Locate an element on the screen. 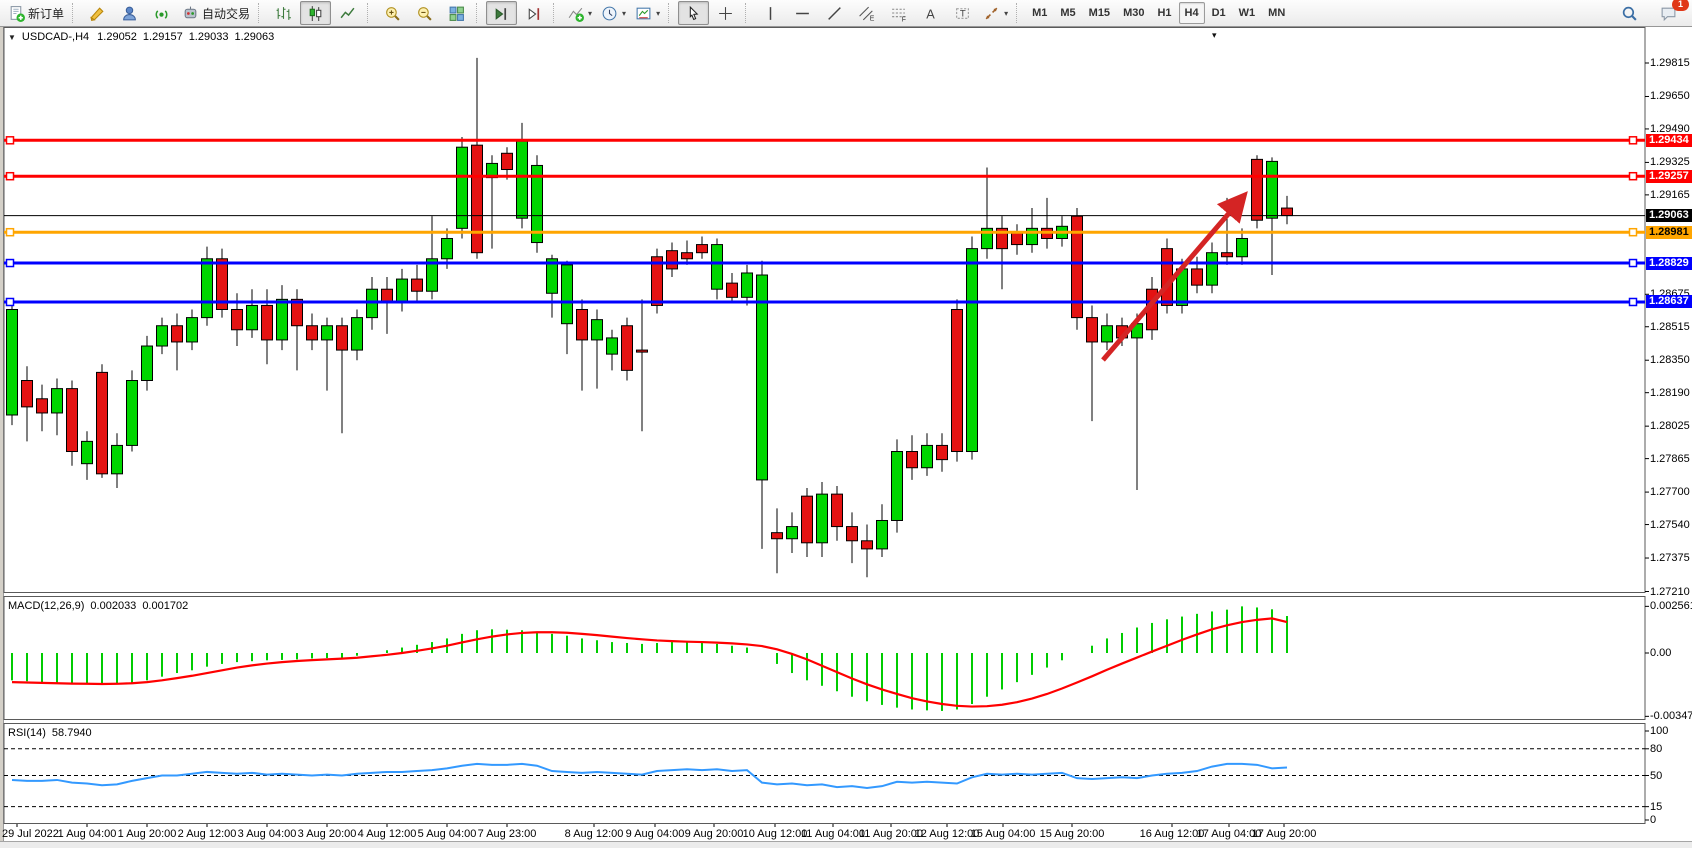  tile-windows-button is located at coordinates (456, 13).